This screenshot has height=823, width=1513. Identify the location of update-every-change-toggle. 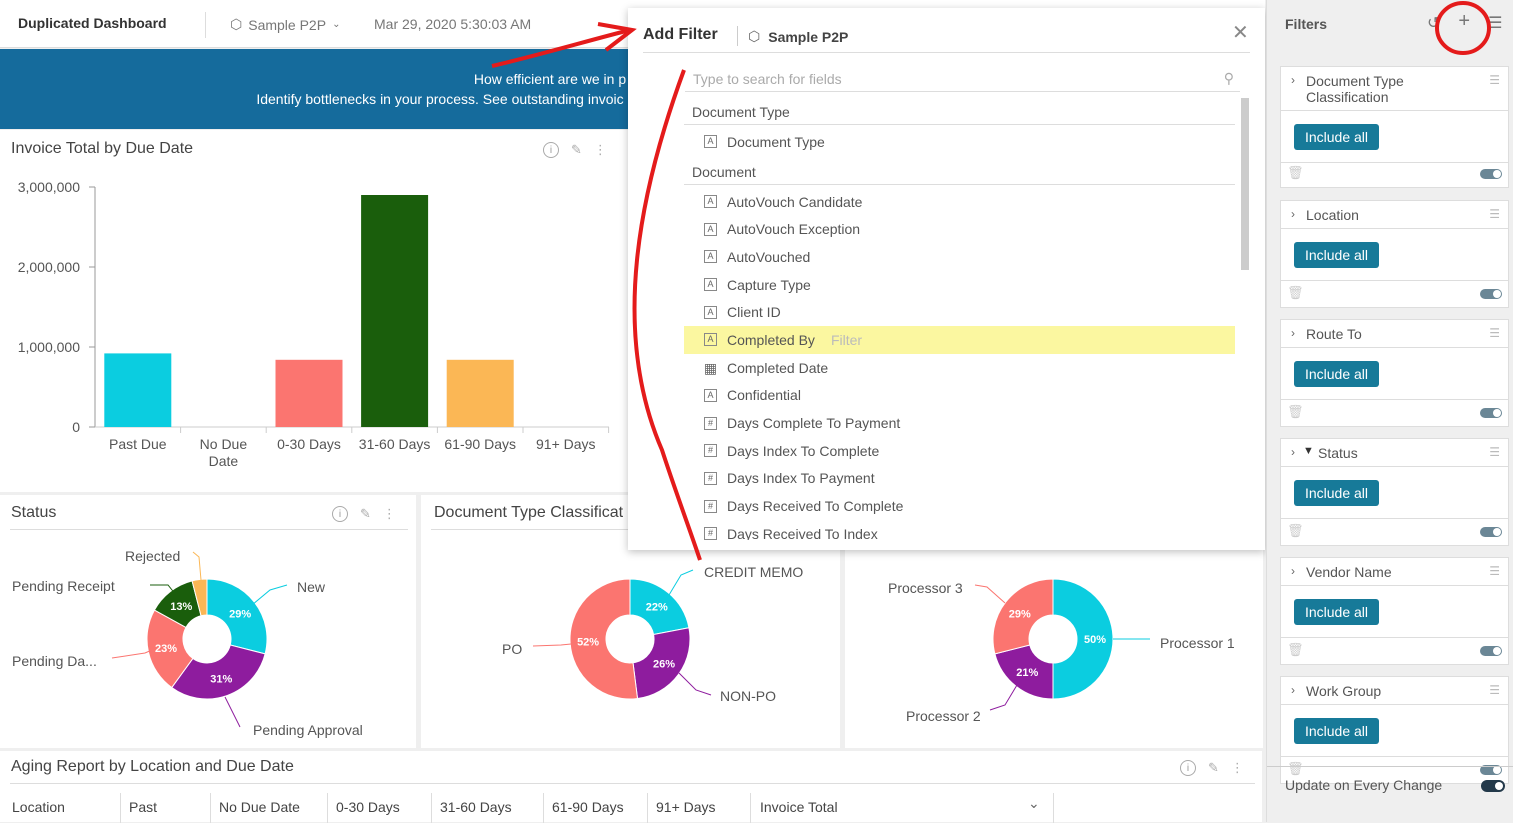
(1493, 786).